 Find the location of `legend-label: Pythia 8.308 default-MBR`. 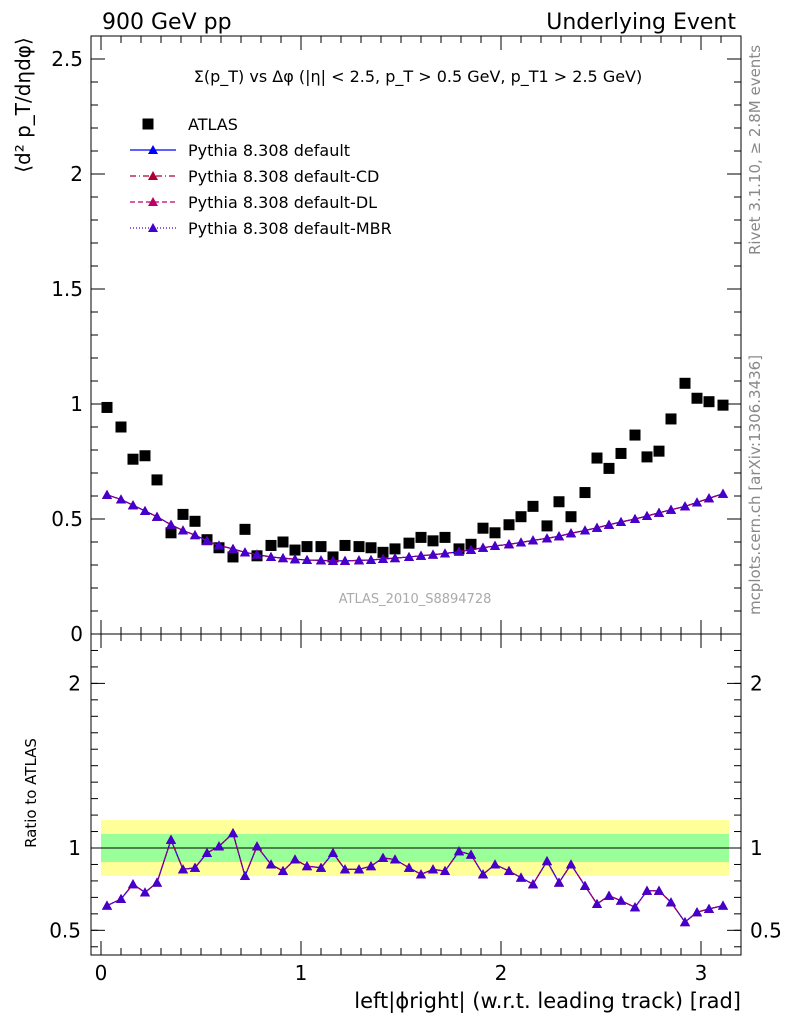

legend-label: Pythia 8.308 default-MBR is located at coordinates (290, 228).